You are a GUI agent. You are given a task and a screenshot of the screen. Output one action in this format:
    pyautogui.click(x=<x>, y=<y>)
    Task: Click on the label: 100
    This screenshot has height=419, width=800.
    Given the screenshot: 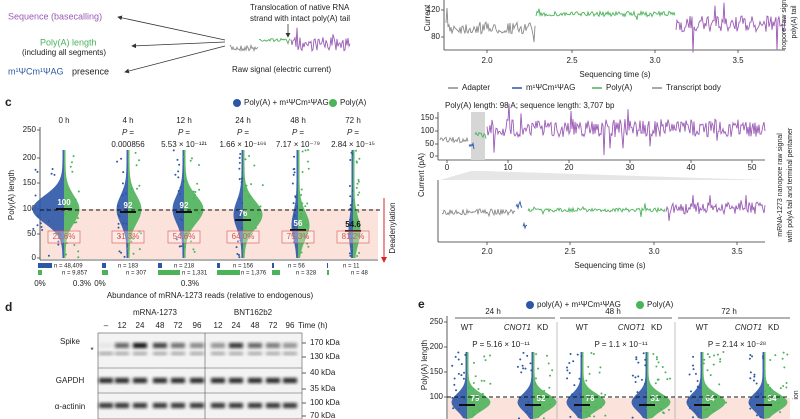 What is the action you would take?
    pyautogui.click(x=428, y=130)
    